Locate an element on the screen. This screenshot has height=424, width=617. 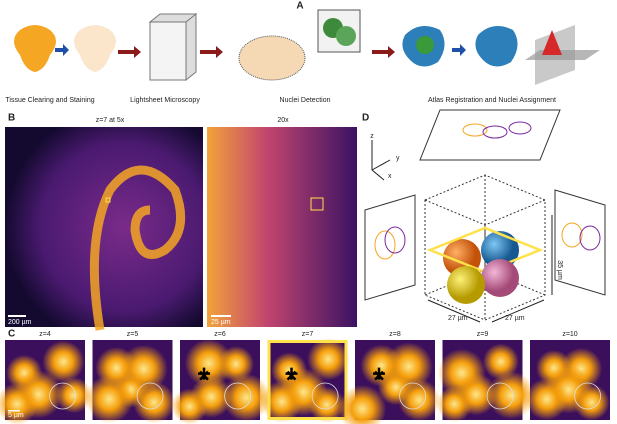
slice-label: z=5 is located at coordinates (133, 334).